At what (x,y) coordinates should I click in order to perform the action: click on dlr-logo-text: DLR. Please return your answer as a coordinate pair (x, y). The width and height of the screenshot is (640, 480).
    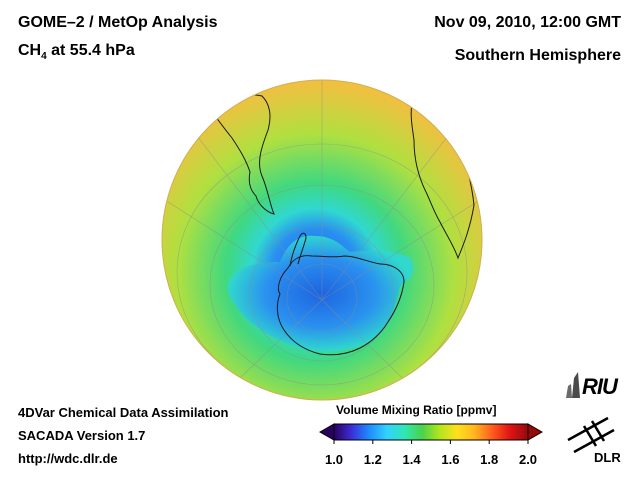
    Looking at the image, I should click on (607, 457).